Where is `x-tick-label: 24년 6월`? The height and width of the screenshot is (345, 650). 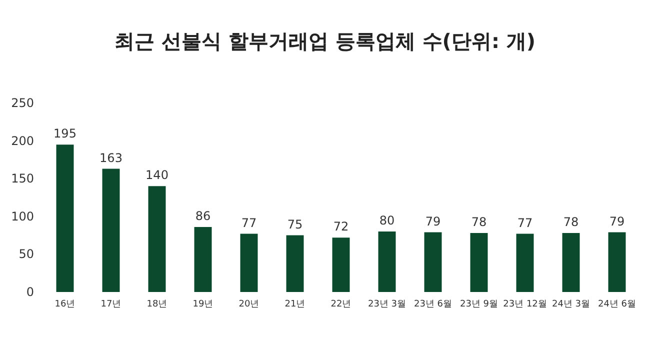 x-tick-label: 24년 6월 is located at coordinates (617, 305).